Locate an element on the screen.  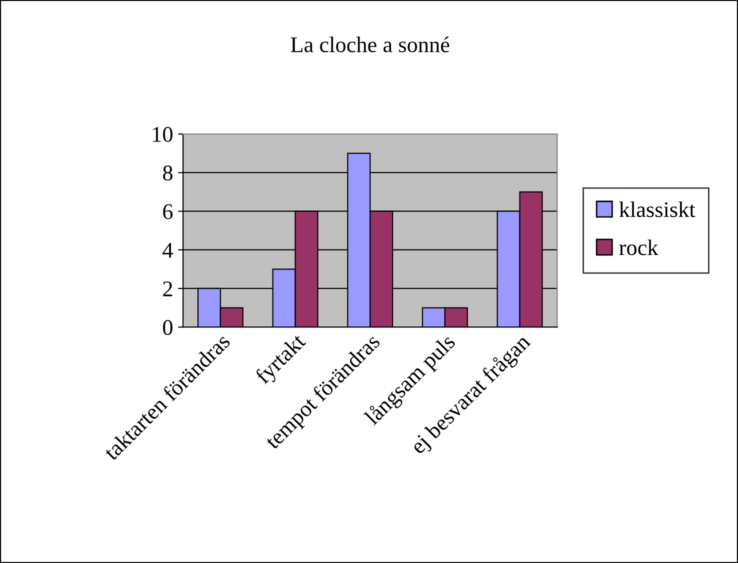
y-tick-label: 6 is located at coordinates (168, 212).